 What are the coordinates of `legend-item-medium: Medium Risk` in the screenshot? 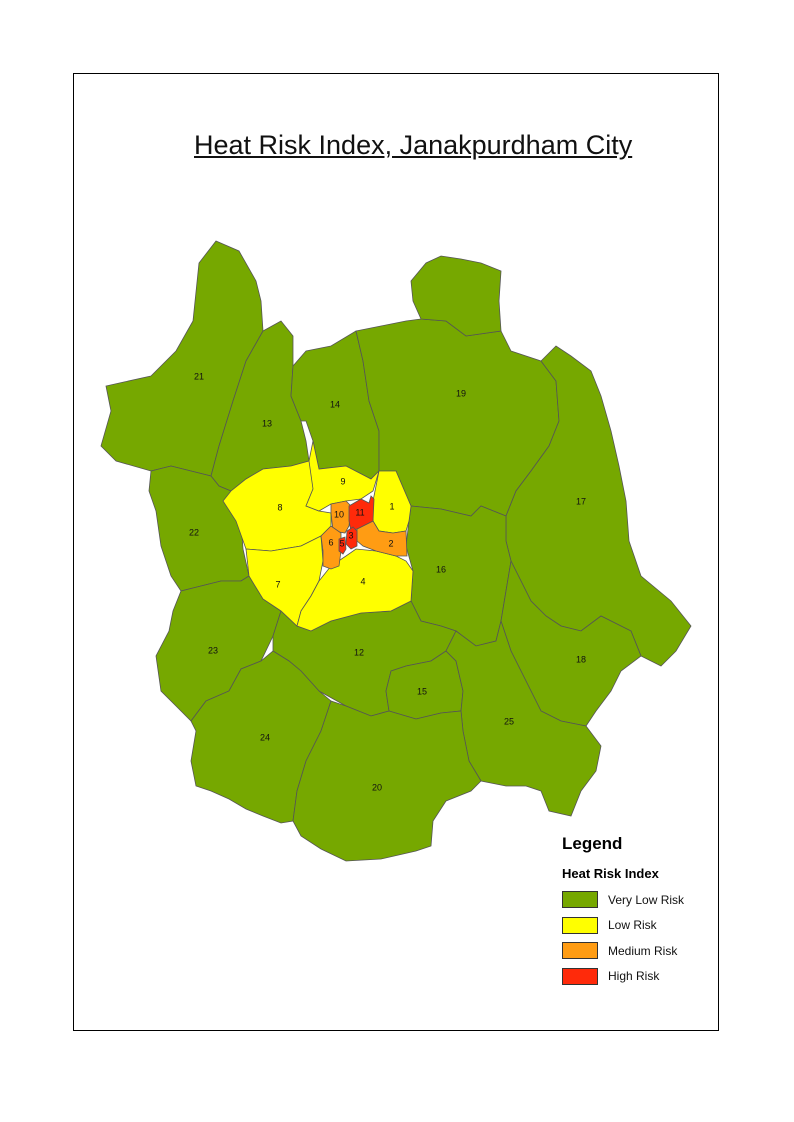 It's located at (637, 951).